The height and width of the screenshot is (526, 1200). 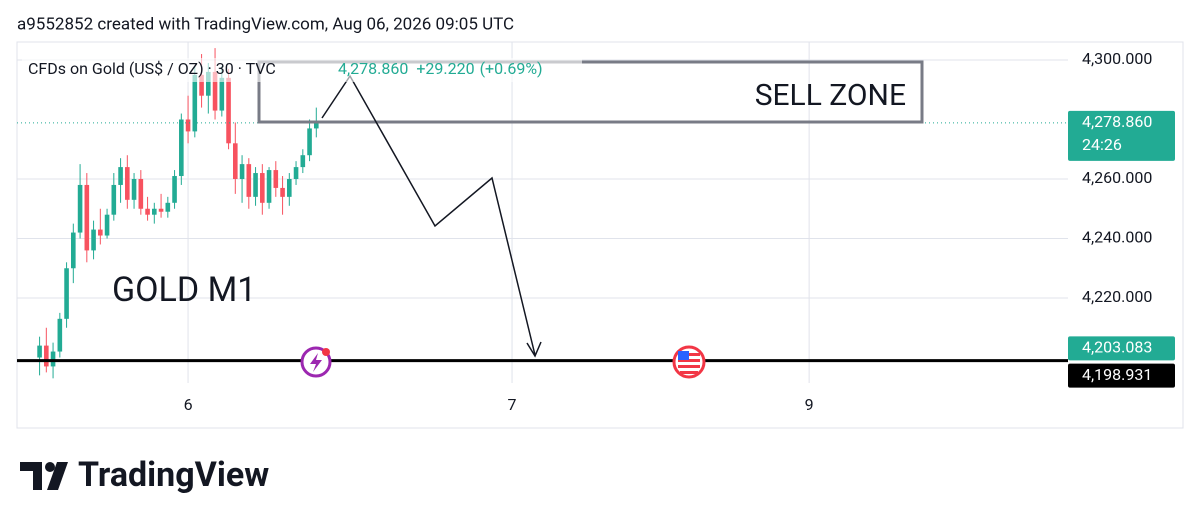 I want to click on countdown: 24:26, so click(x=1102, y=144).